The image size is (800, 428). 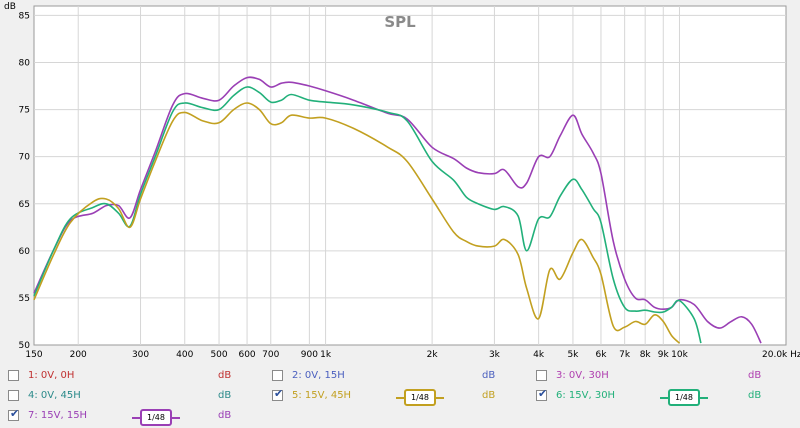 I want to click on y-tick-label: 70, so click(x=25, y=158).